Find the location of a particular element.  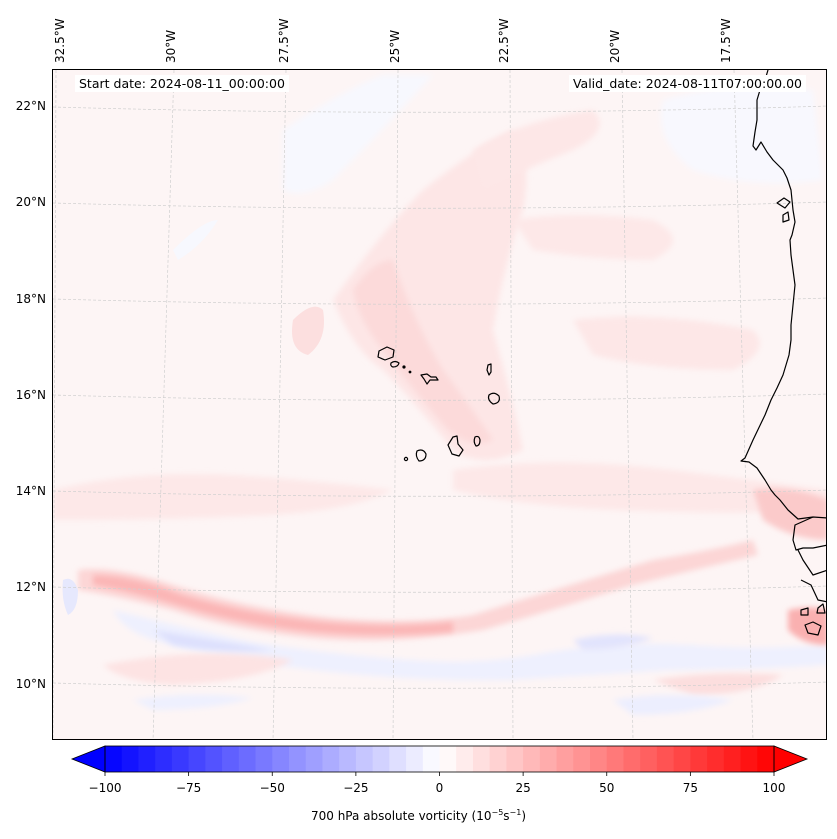

colorbar-outline is located at coordinates (439, 759).